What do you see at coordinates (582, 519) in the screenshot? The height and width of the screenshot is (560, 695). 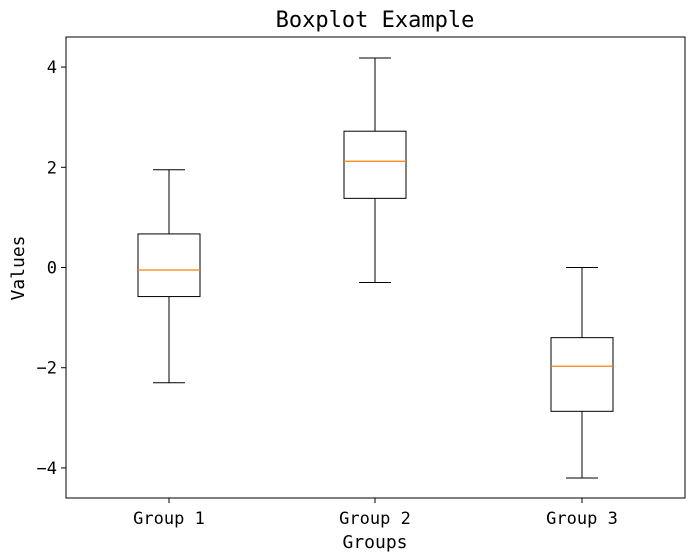 I see `x-tick-label: Group 3` at bounding box center [582, 519].